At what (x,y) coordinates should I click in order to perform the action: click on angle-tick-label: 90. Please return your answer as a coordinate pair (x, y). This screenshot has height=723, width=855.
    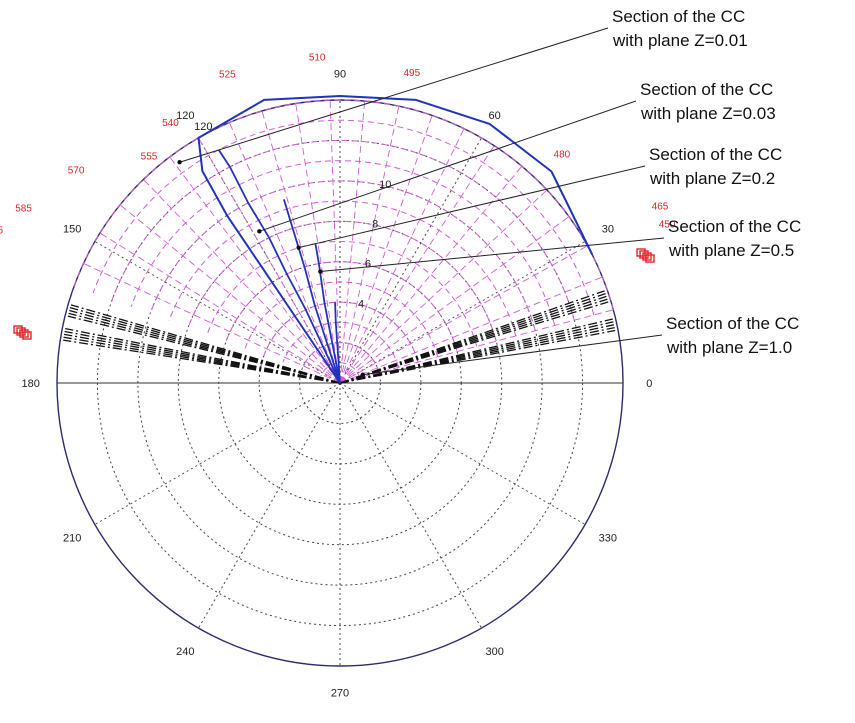
    Looking at the image, I should click on (340, 75).